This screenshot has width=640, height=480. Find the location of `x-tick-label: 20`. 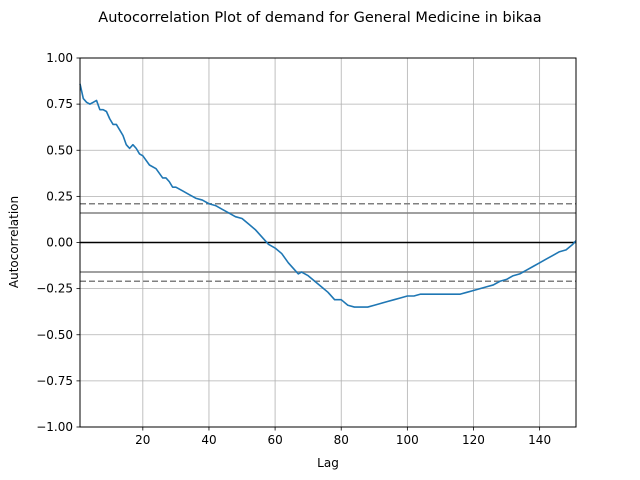

x-tick-label: 20 is located at coordinates (142, 440).